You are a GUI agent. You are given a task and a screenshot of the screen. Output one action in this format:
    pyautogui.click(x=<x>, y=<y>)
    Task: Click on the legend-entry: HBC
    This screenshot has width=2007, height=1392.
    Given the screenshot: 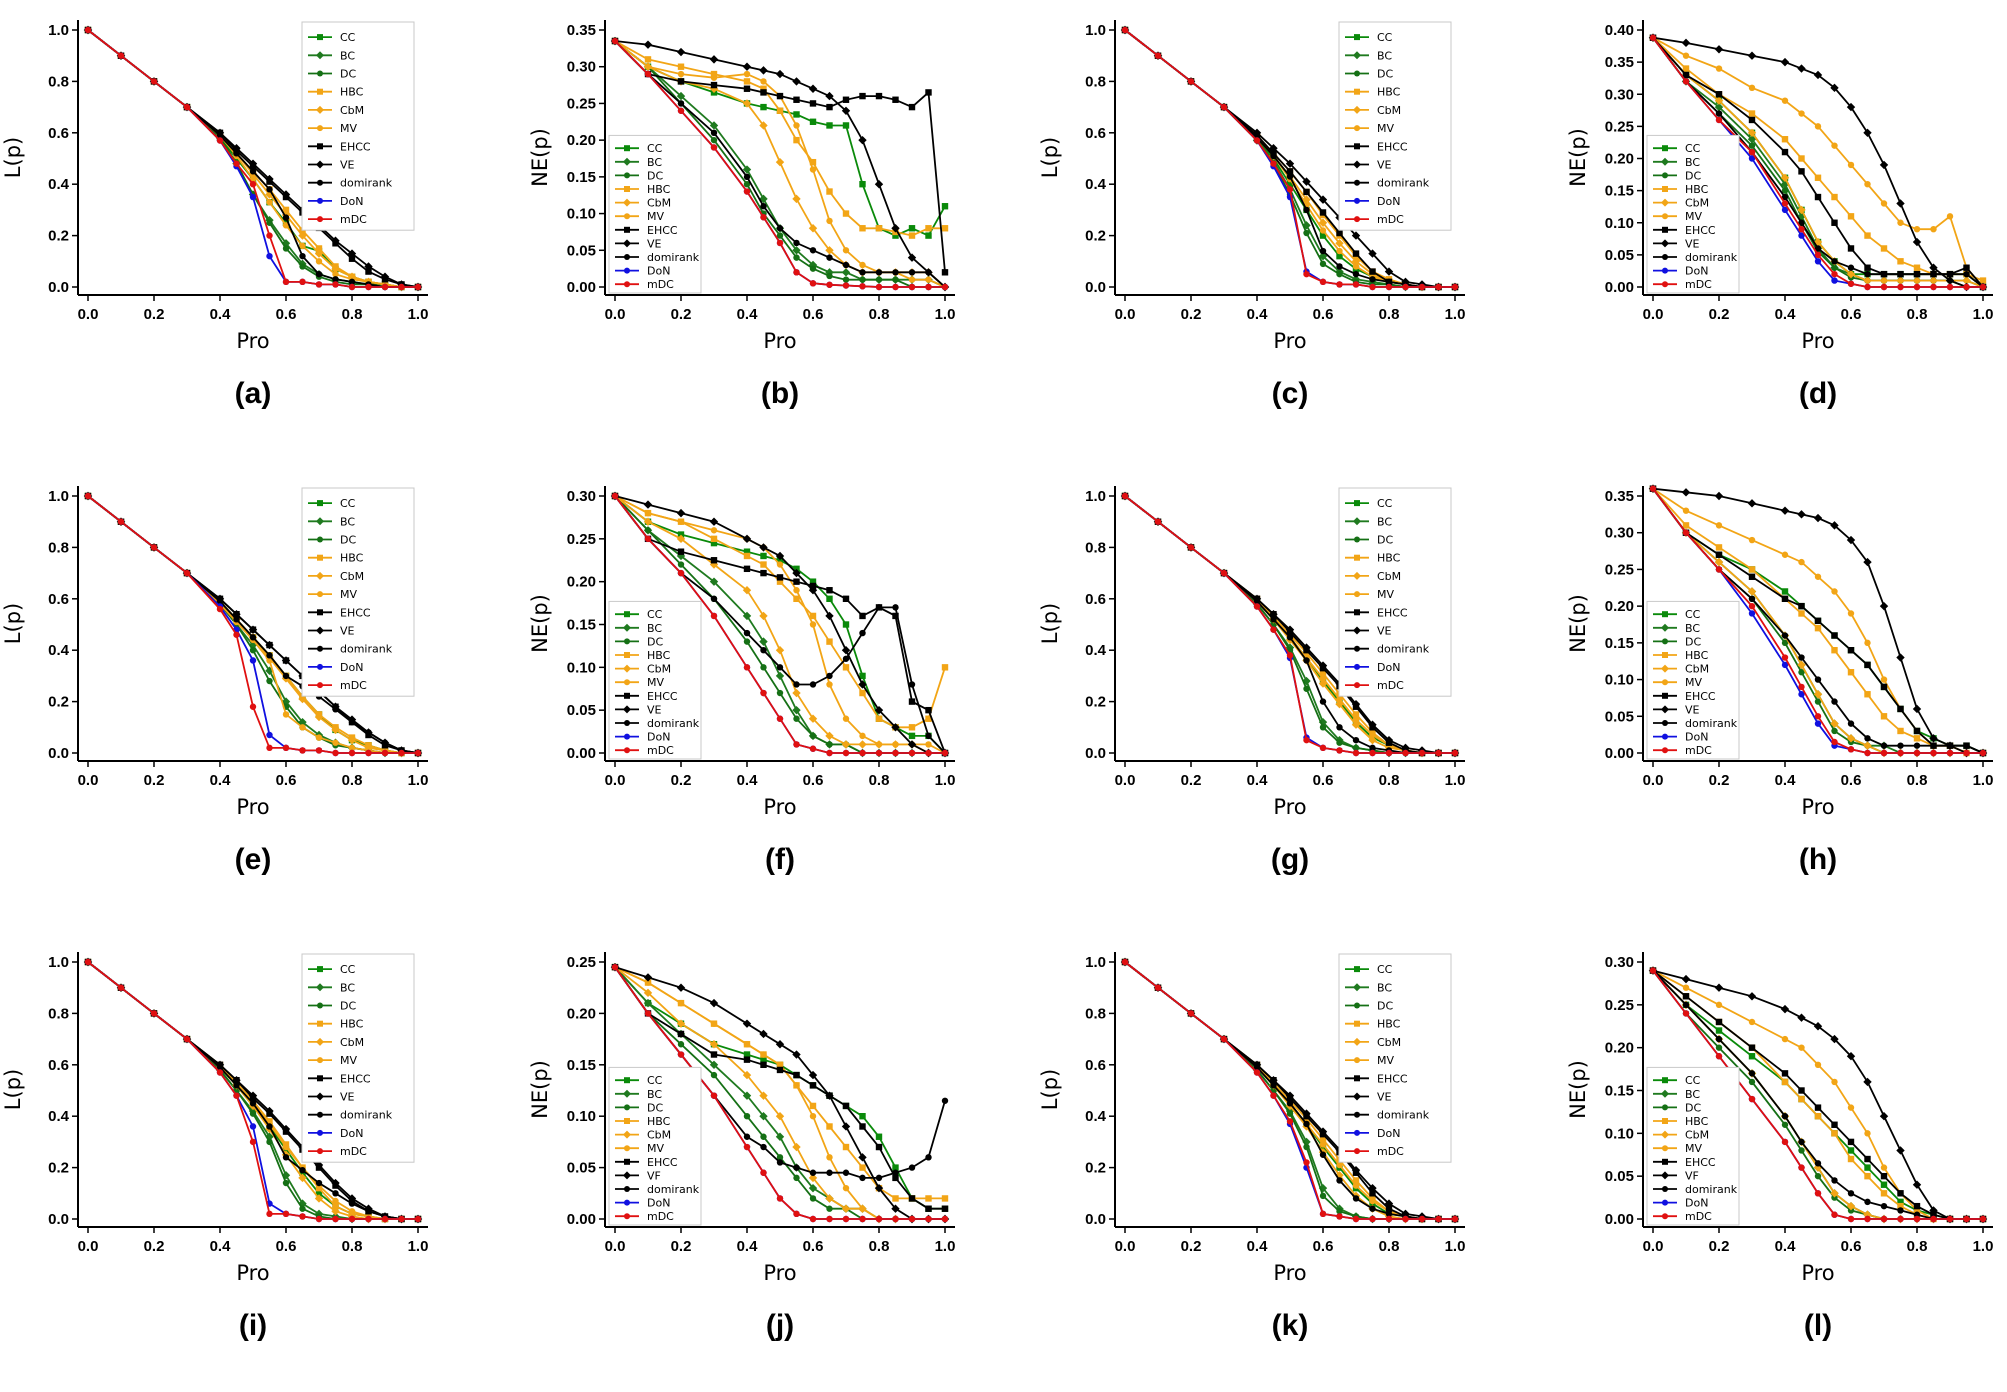 What is the action you would take?
    pyautogui.click(x=1681, y=189)
    